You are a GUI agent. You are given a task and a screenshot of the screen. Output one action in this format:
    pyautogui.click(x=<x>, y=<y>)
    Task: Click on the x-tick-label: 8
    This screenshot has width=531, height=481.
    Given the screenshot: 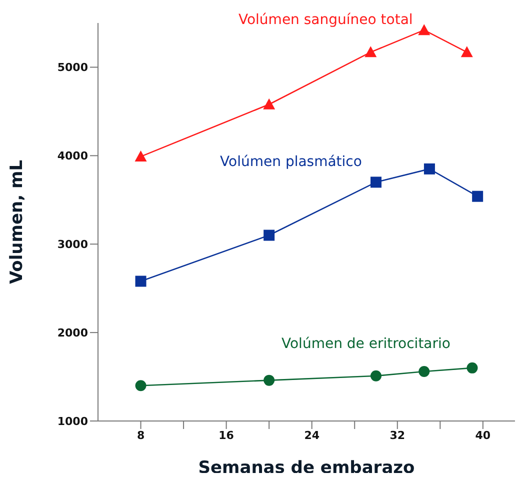 What is the action you would take?
    pyautogui.click(x=140, y=435)
    